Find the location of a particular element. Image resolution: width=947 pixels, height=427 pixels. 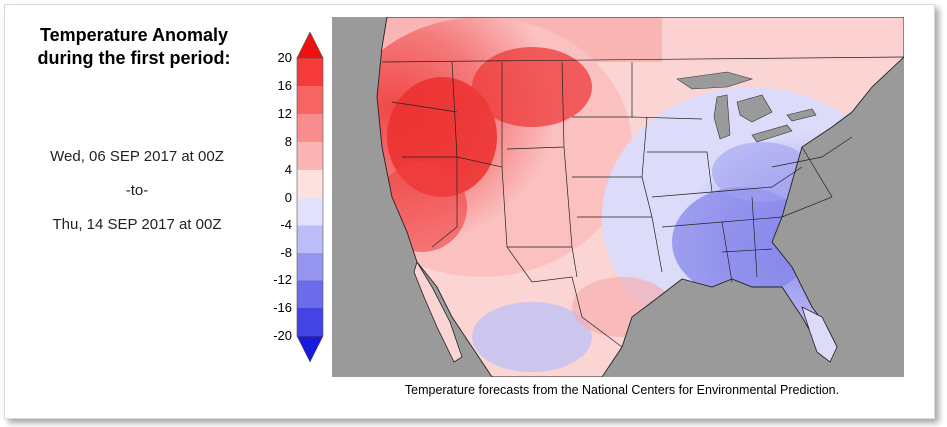

start-date: Wed, 06 SEP 2017 at 00Z is located at coordinates (137, 156).